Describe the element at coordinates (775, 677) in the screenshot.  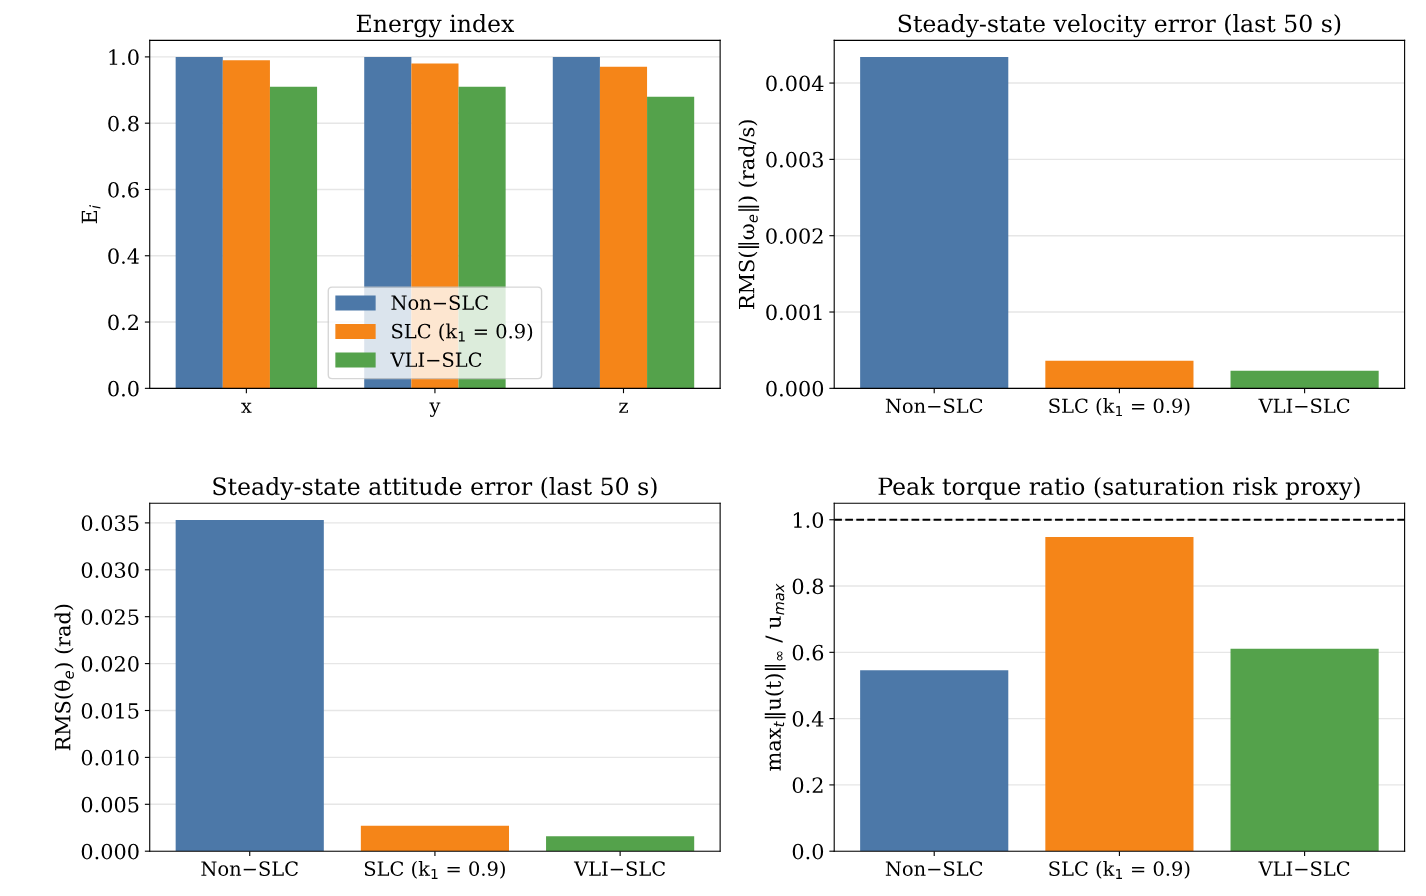
I see `y-axis-title: max$_{t}$‖u(t)‖$_{∞}$ / u$_{max}$` at that location.